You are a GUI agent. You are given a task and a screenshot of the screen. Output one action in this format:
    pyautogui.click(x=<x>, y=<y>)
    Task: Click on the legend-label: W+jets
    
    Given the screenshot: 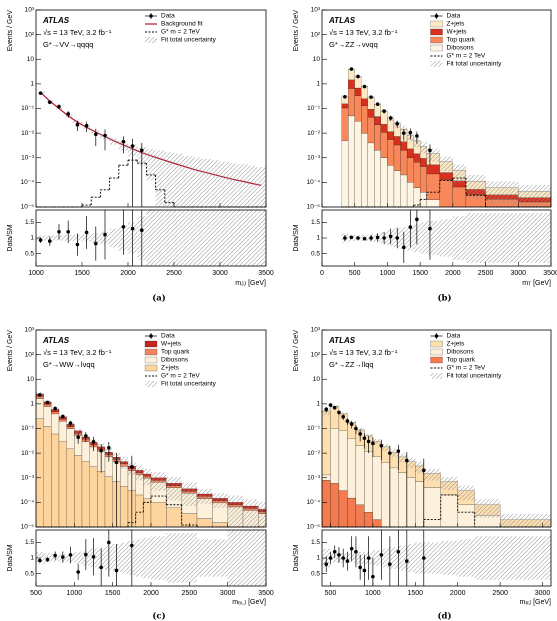 What is the action you would take?
    pyautogui.click(x=171, y=344)
    